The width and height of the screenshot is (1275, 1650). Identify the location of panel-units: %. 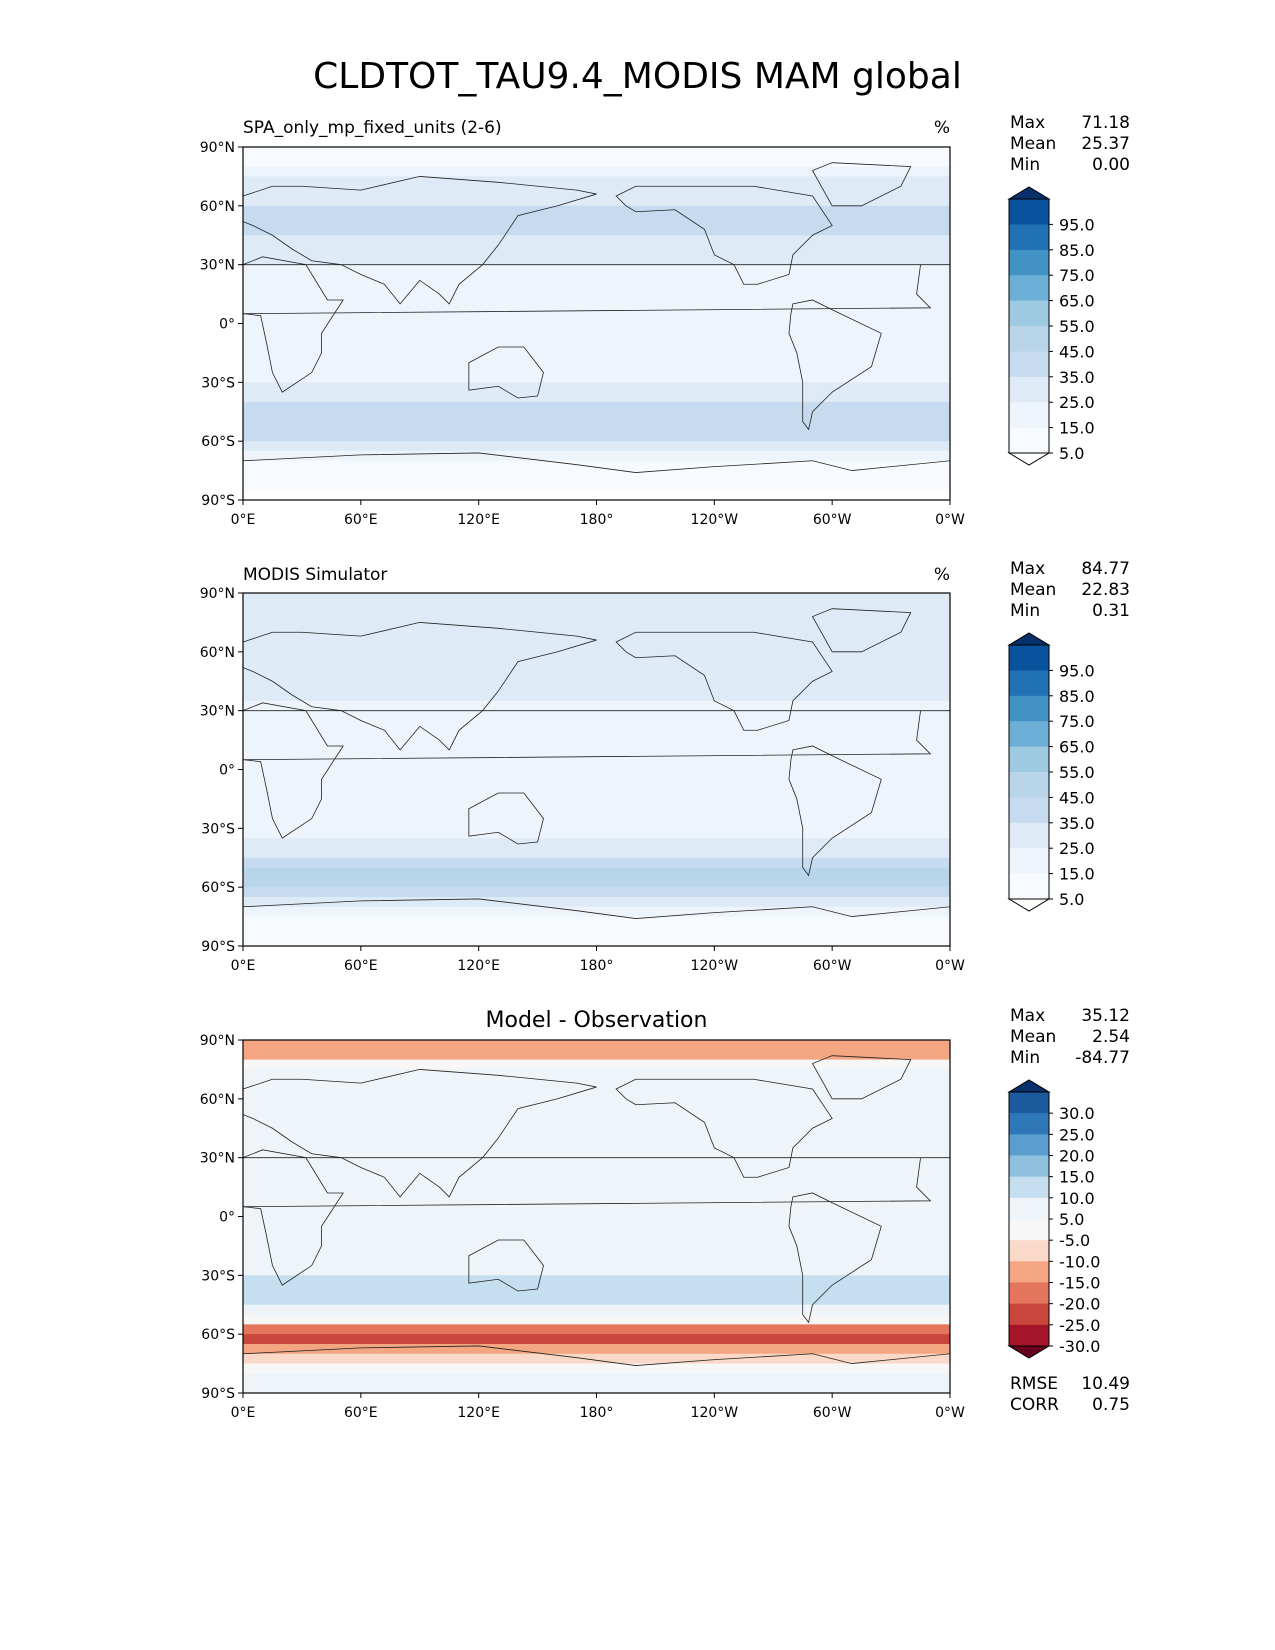
(942, 128).